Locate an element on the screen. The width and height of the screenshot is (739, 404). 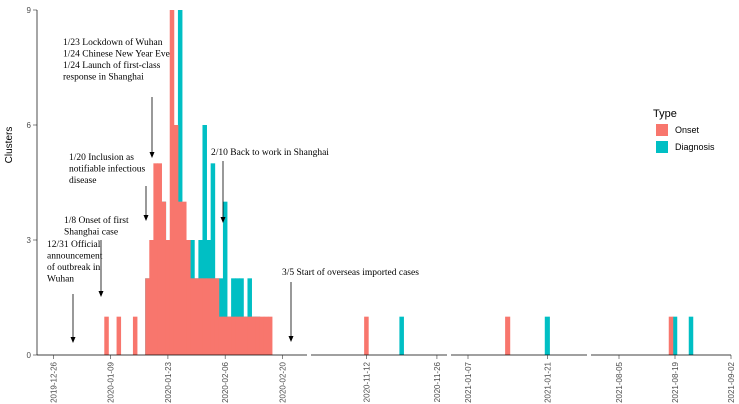
x-tick-label: 2020-02-06 is located at coordinates (225, 381).